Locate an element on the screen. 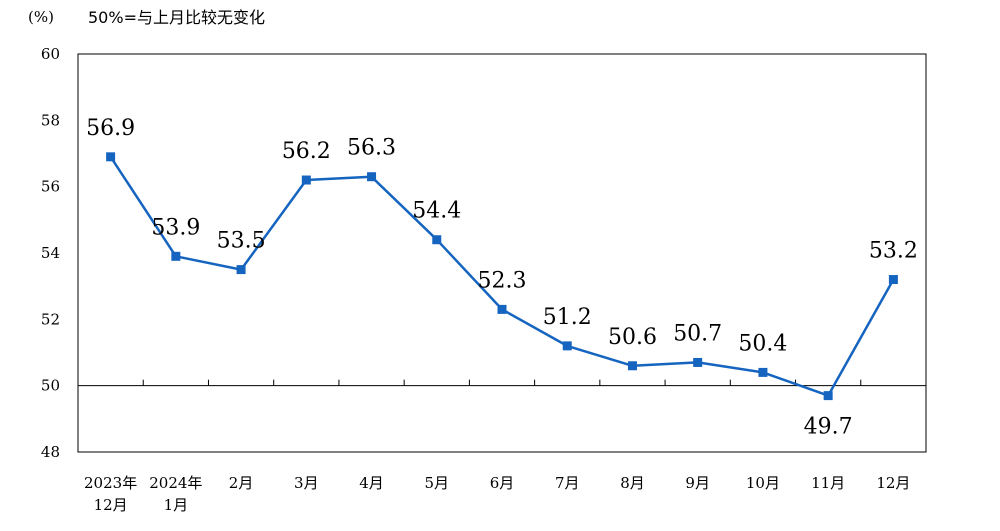 This screenshot has height=531, width=1000. y-tick-label: 48 is located at coordinates (50, 452).